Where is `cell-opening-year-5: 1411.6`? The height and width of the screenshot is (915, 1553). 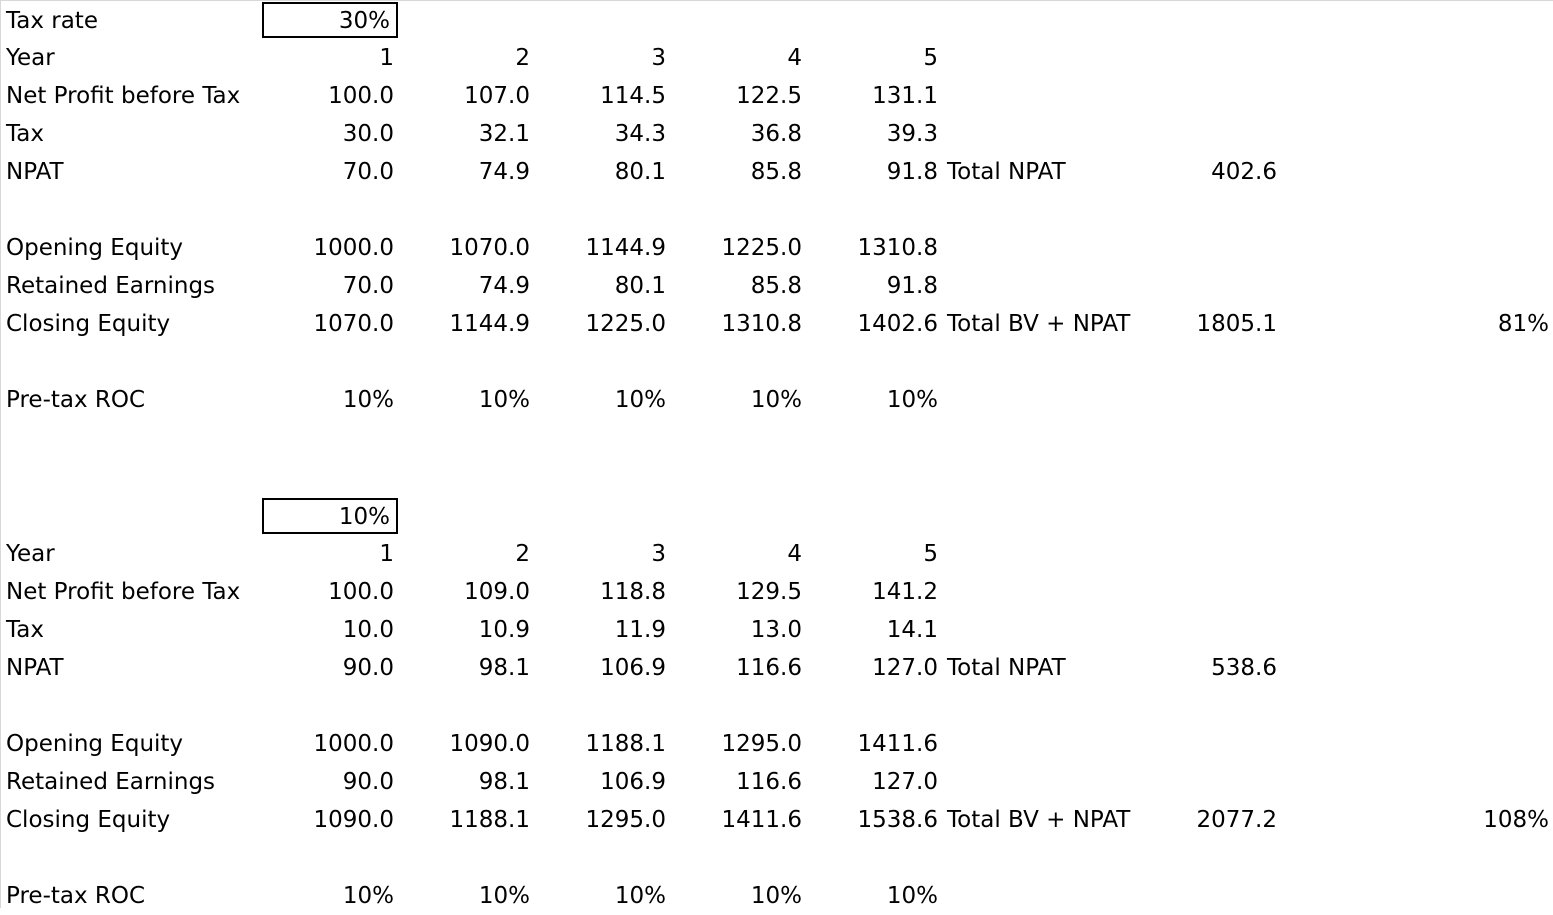
cell-opening-year-5: 1411.6 is located at coordinates (897, 744).